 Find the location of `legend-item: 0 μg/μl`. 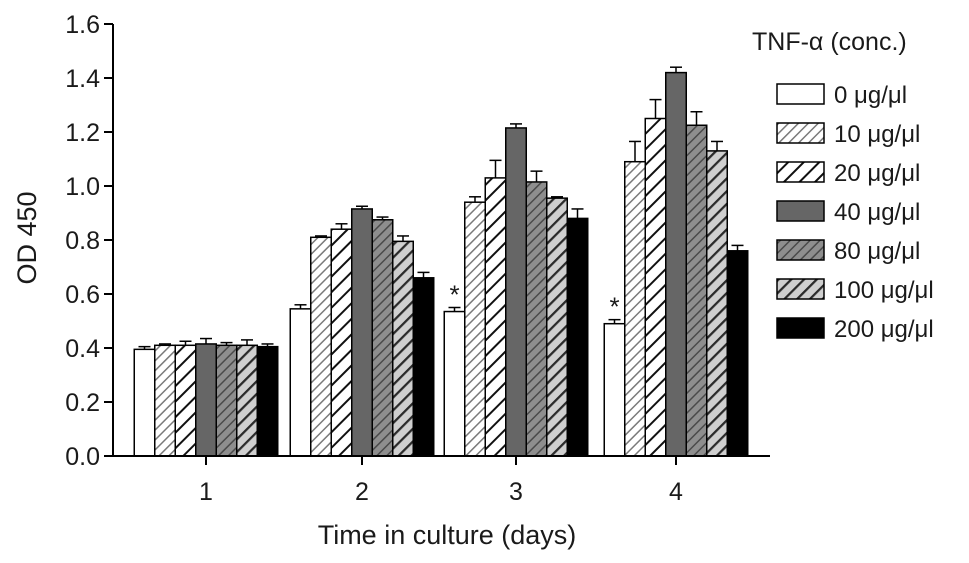

legend-item: 0 μg/μl is located at coordinates (841, 95).